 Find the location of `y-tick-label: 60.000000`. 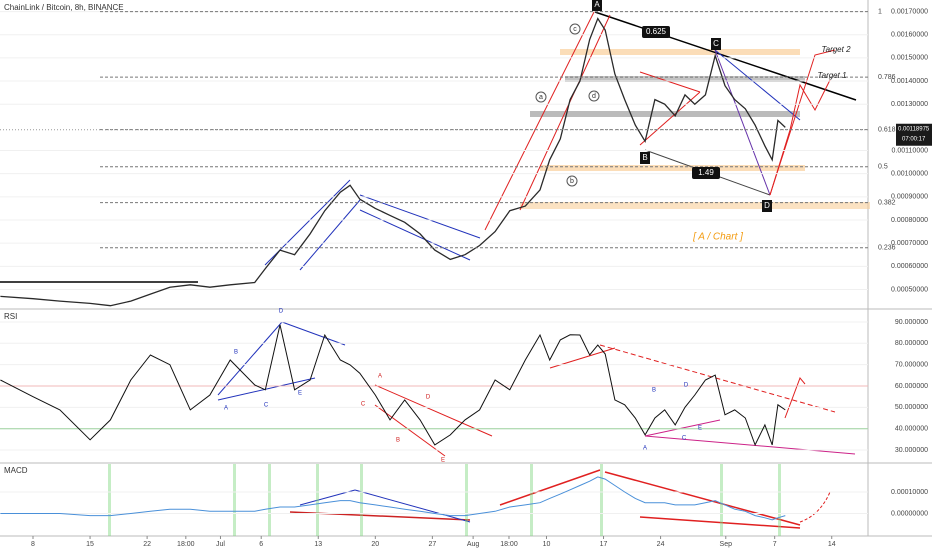

y-tick-label: 60.000000 is located at coordinates (911, 386).